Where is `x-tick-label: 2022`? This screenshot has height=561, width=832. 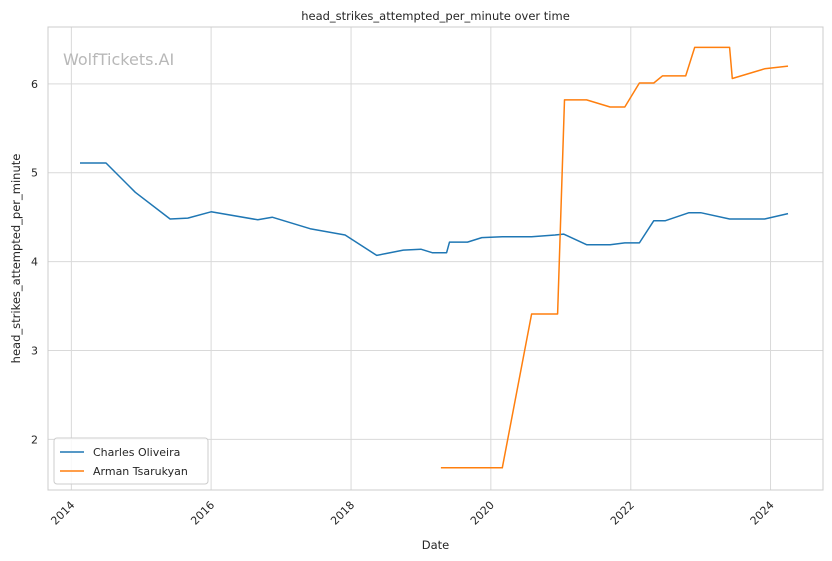 x-tick-label: 2022 is located at coordinates (622, 513).